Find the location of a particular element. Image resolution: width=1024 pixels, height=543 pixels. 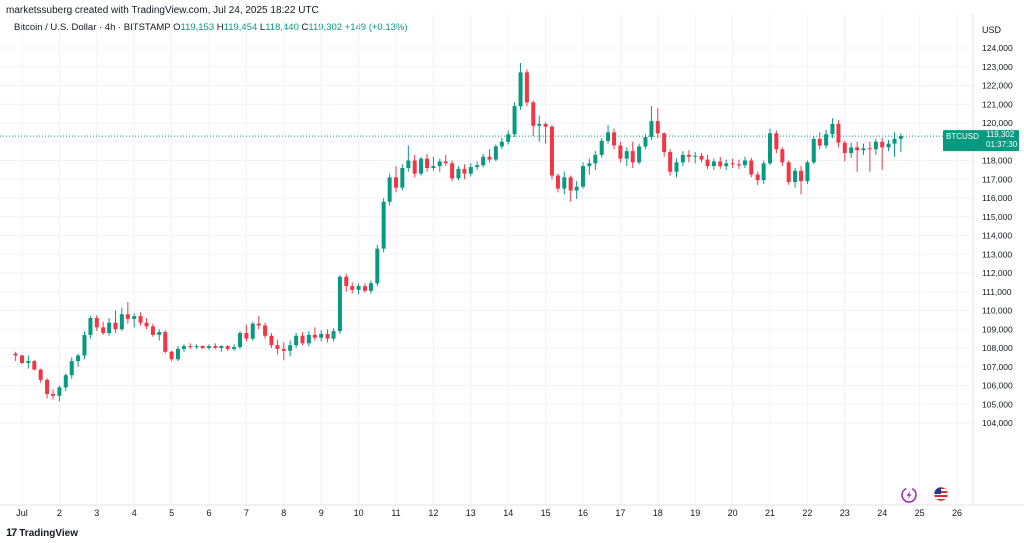

time-tick-label: 6 is located at coordinates (208, 513).